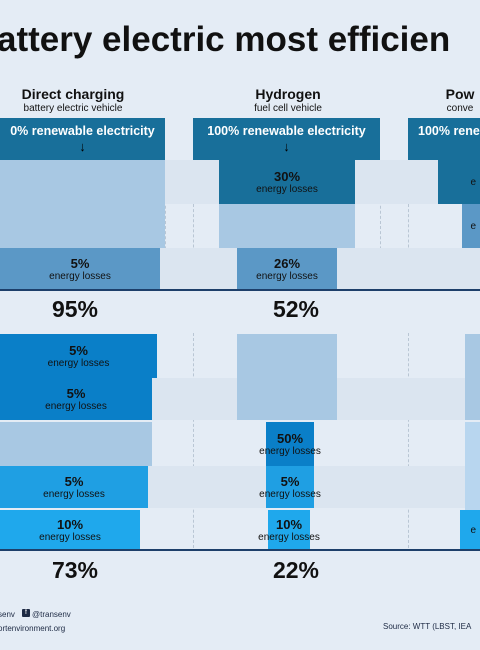  I want to click on column-subtitle: conve, so click(460, 108).